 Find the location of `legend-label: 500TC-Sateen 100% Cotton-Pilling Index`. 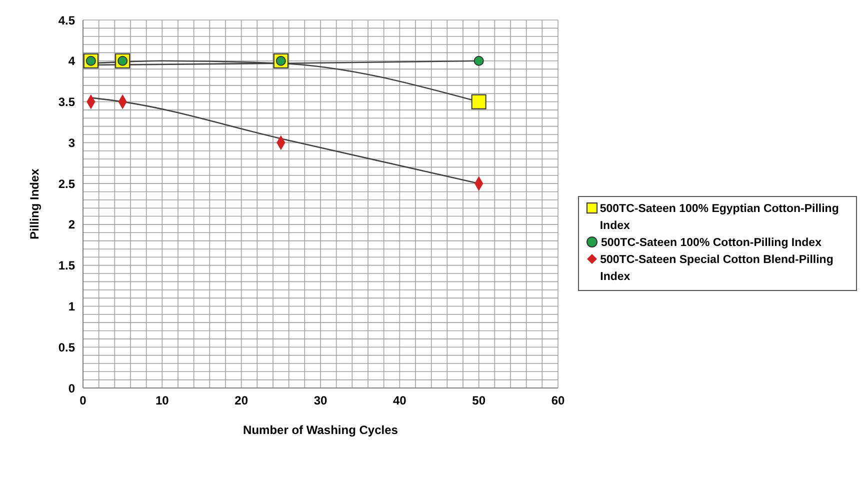

legend-label: 500TC-Sateen 100% Cotton-Pilling Index is located at coordinates (711, 243).